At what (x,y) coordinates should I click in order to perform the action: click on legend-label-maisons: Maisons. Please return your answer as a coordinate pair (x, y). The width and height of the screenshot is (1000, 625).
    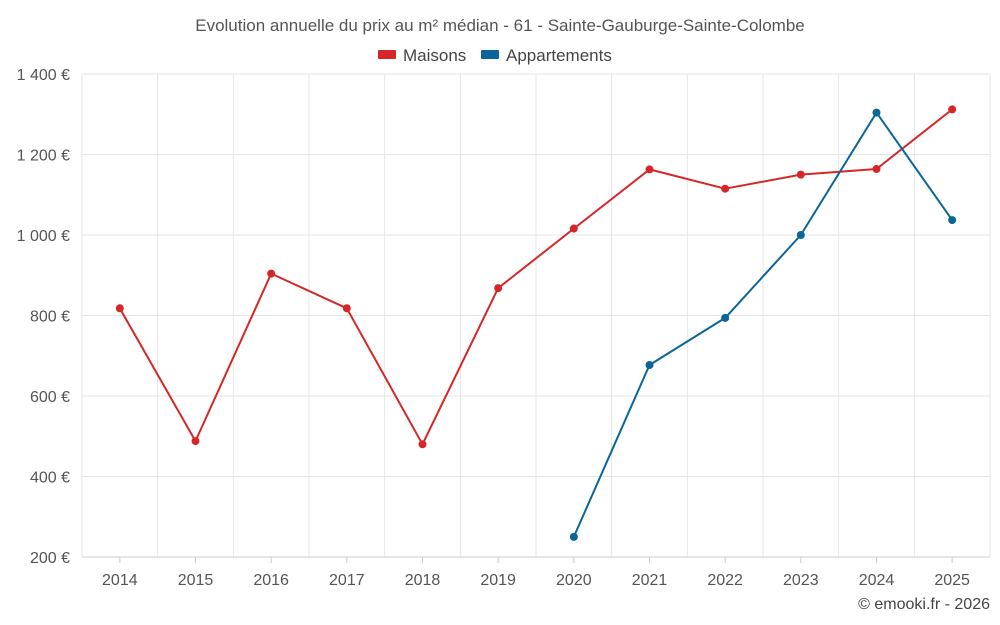
    Looking at the image, I should click on (434, 55).